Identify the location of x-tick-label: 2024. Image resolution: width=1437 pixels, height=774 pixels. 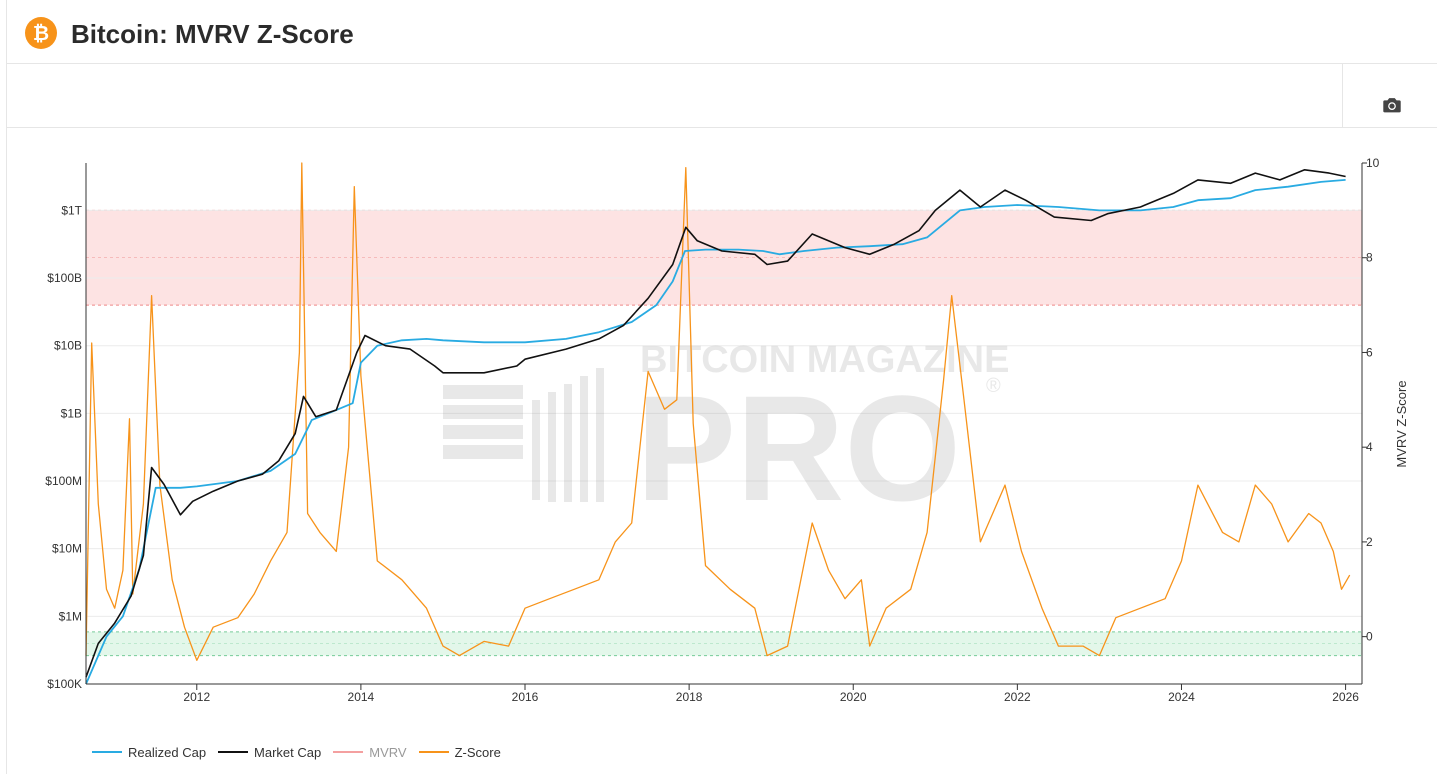
(1181, 697).